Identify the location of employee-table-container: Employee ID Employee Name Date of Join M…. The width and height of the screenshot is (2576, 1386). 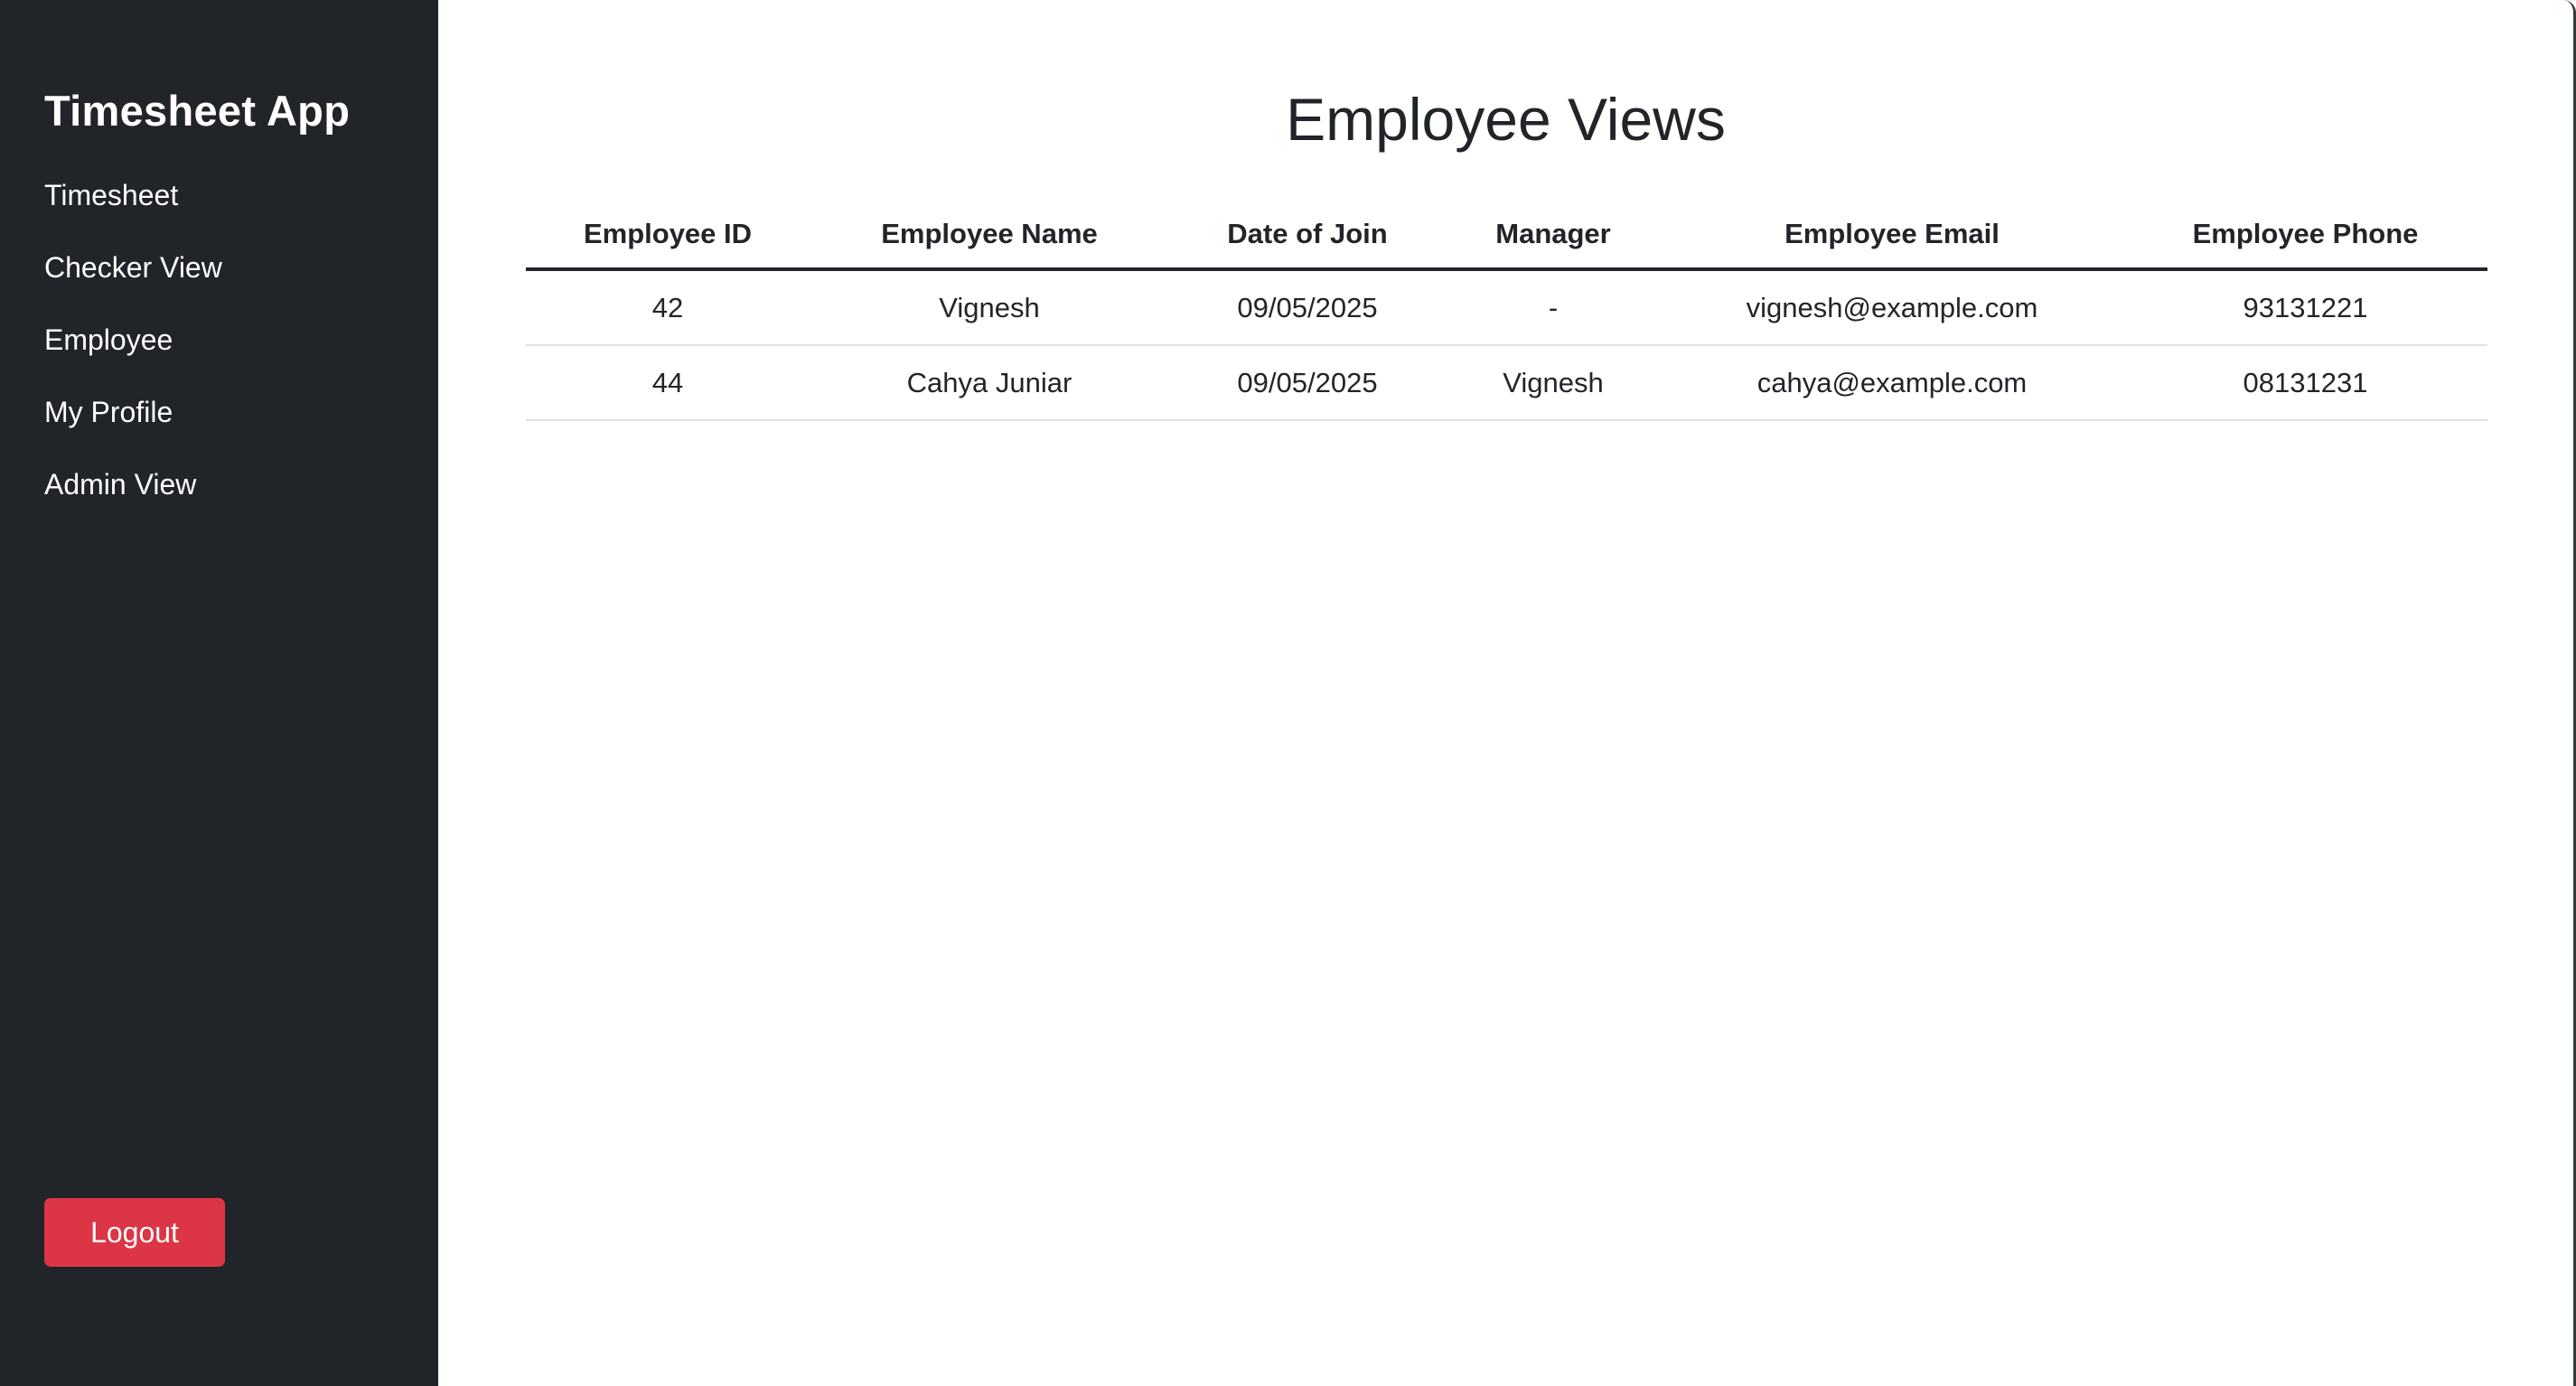
(1506, 311).